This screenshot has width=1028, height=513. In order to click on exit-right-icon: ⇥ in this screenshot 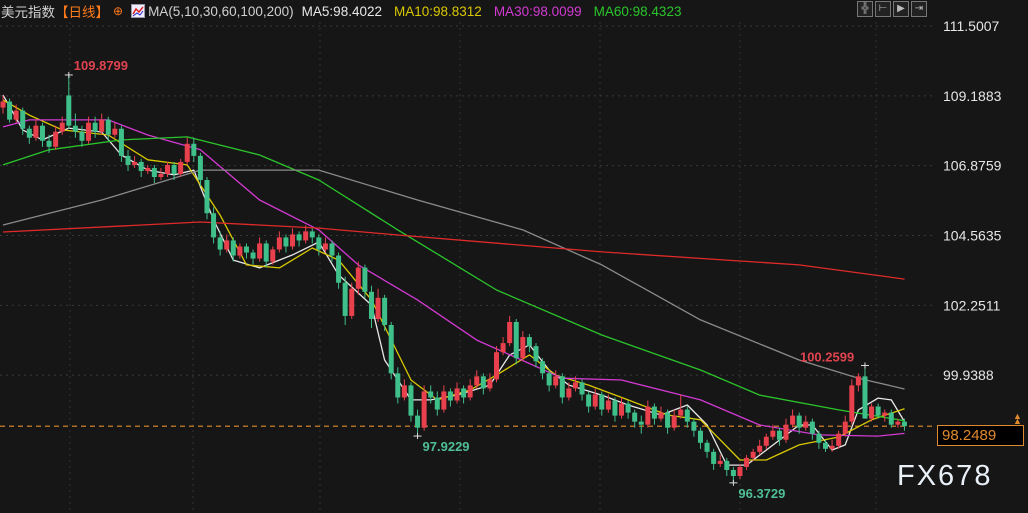, I will do `click(919, 9)`.